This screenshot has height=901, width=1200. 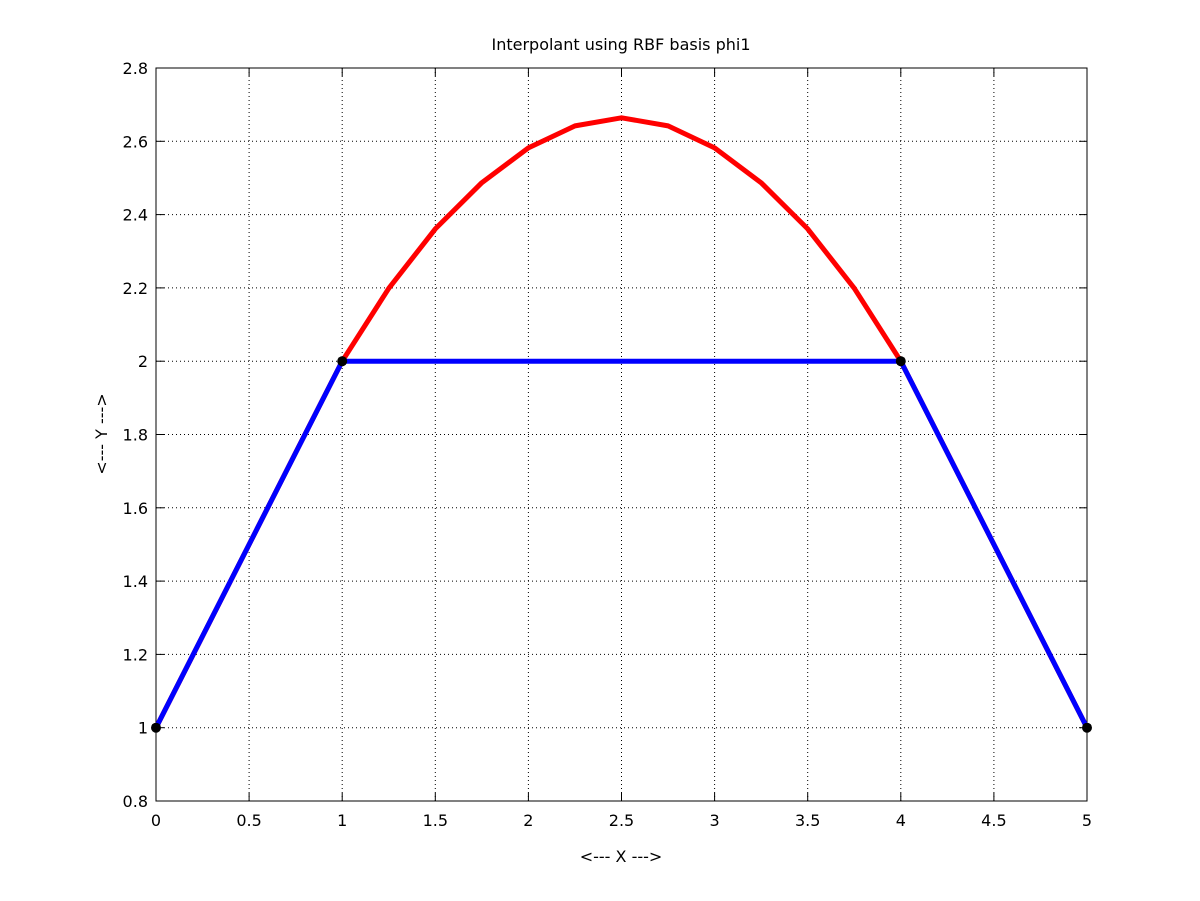 What do you see at coordinates (135, 68) in the screenshot?
I see `y-tick-label: 2.8` at bounding box center [135, 68].